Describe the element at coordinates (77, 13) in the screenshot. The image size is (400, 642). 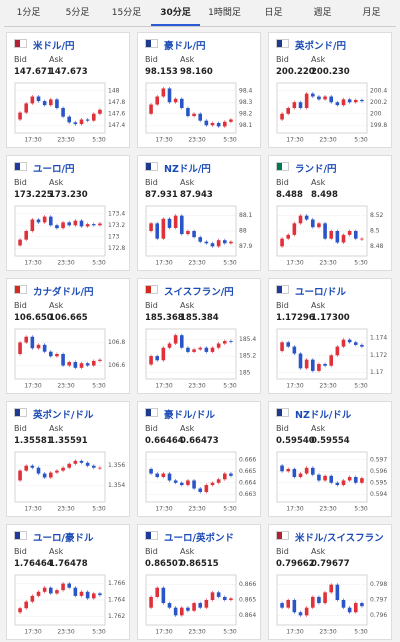
I see `tab: 5分足` at that location.